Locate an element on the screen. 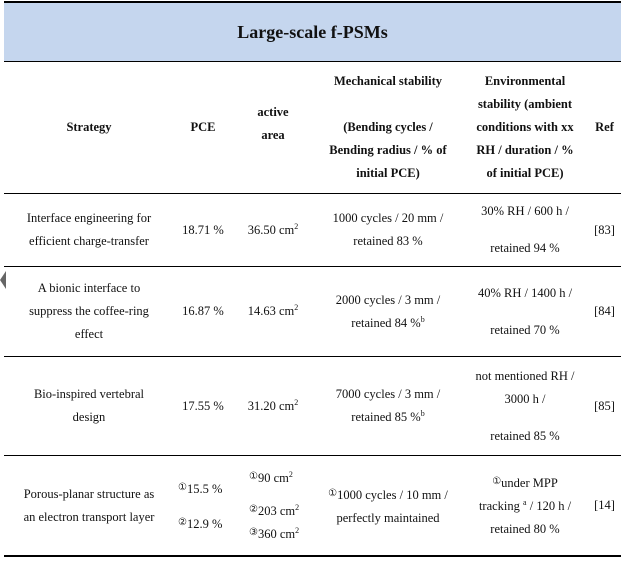  header-pce: PCE is located at coordinates (203, 127).